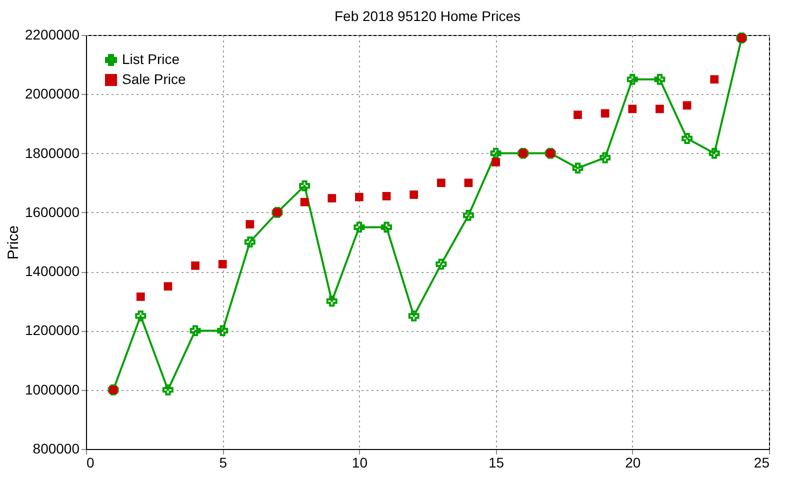 The width and height of the screenshot is (800, 480). I want to click on y-tick-label: 1800000, so click(52, 152).